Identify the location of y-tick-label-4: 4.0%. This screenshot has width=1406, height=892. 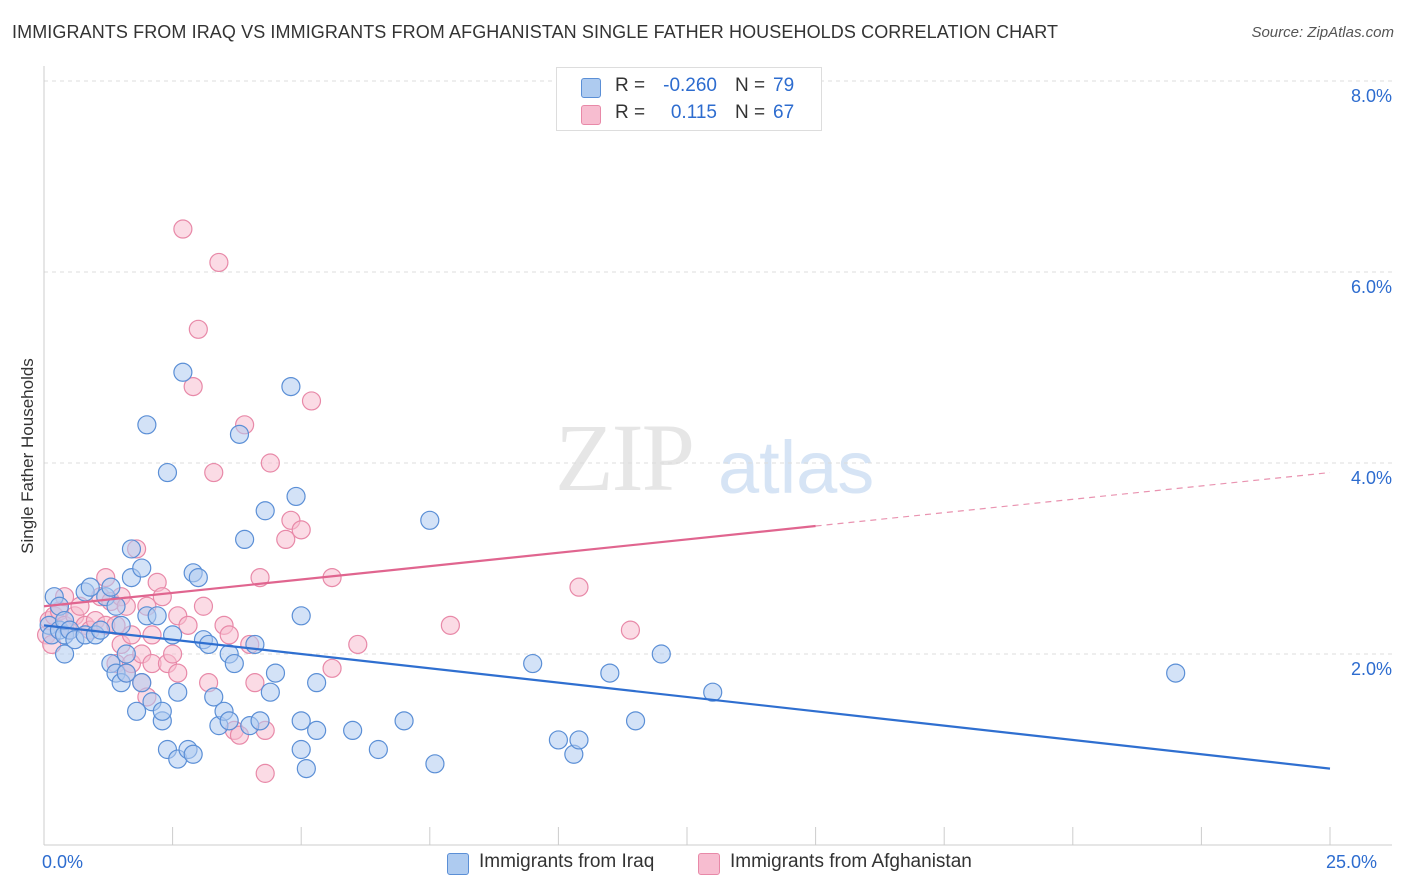
(1371, 478).